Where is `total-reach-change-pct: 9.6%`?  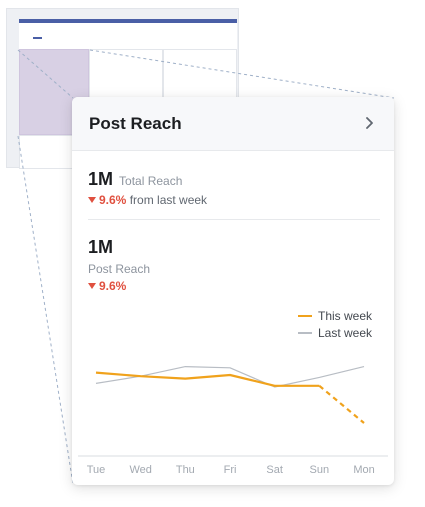
total-reach-change-pct: 9.6% is located at coordinates (113, 200).